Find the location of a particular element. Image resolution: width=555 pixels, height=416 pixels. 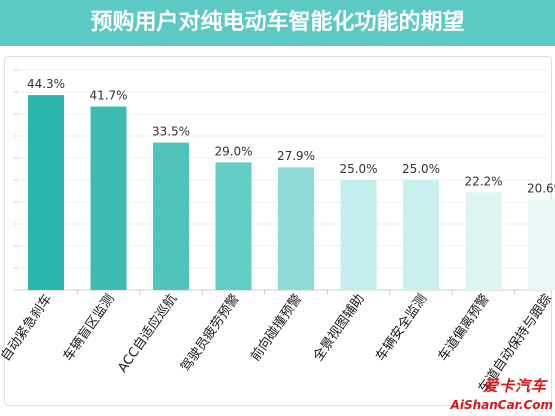

data-label: 44.3% is located at coordinates (46, 84).